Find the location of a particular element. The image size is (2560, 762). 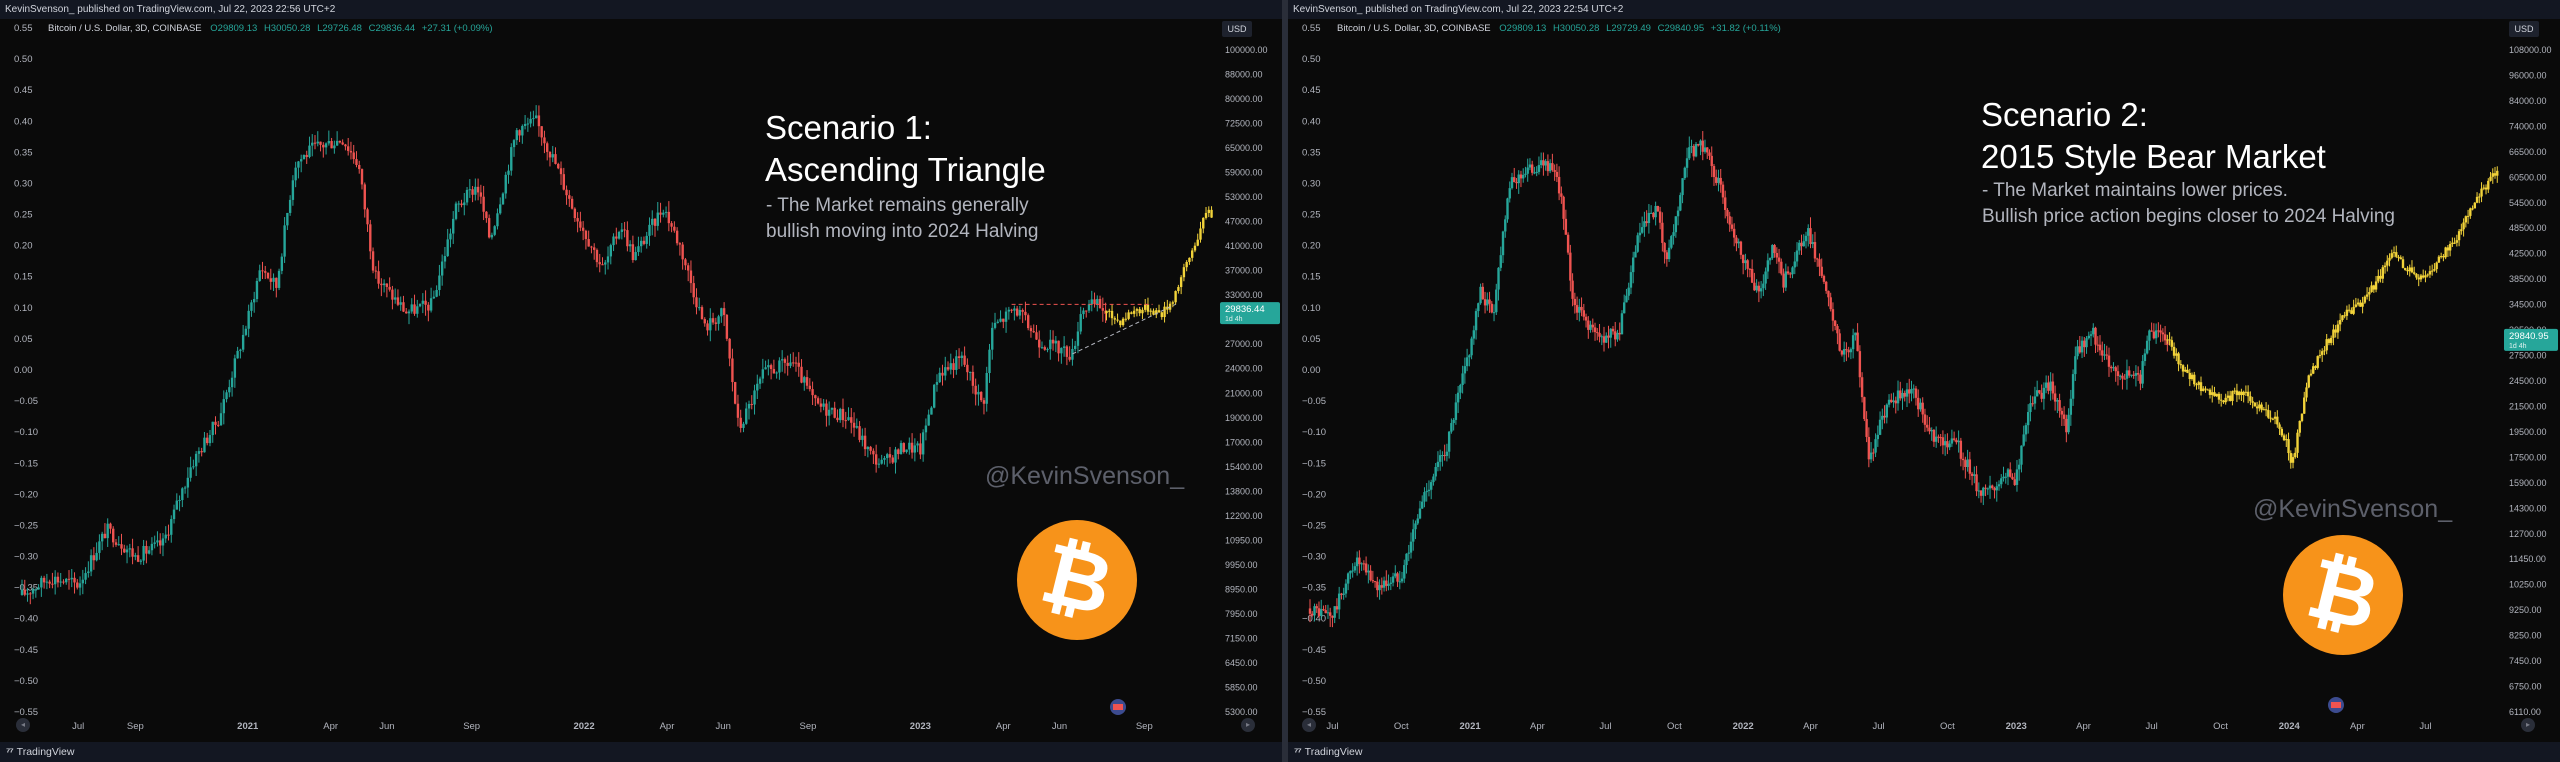

left-axis-tick-label: −0.30 is located at coordinates (1314, 557).